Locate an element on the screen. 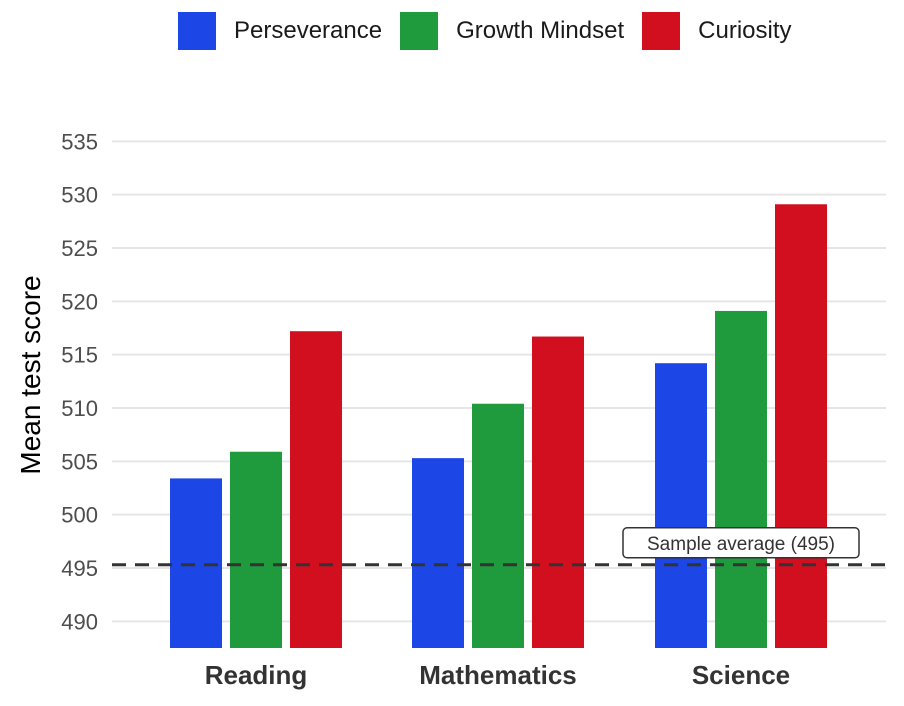  y-tick-label-500: 500 is located at coordinates (79, 515).